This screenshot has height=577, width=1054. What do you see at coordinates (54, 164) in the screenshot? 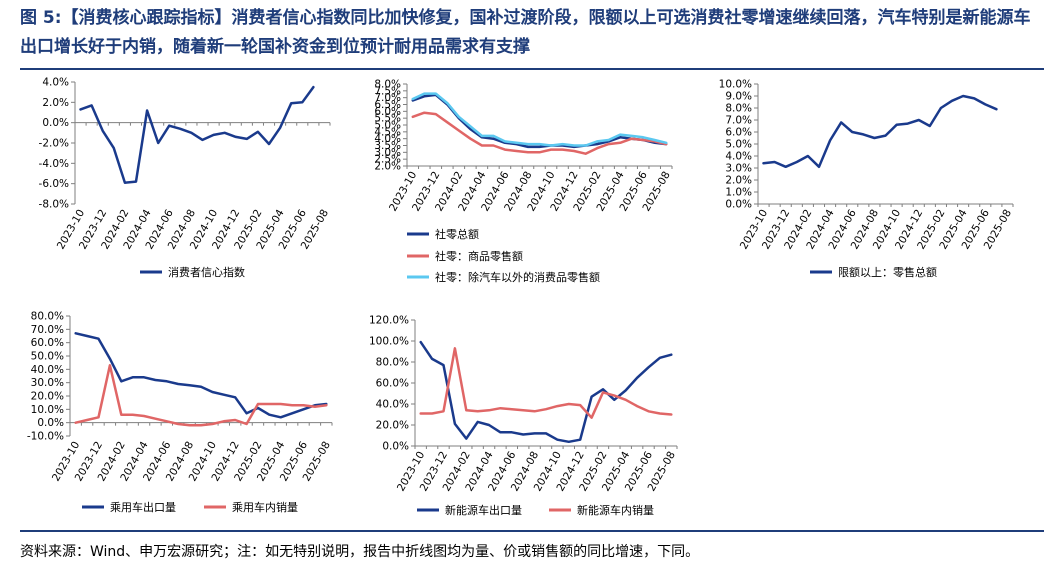
I see `y-tick-label: -4.0%` at bounding box center [54, 164].